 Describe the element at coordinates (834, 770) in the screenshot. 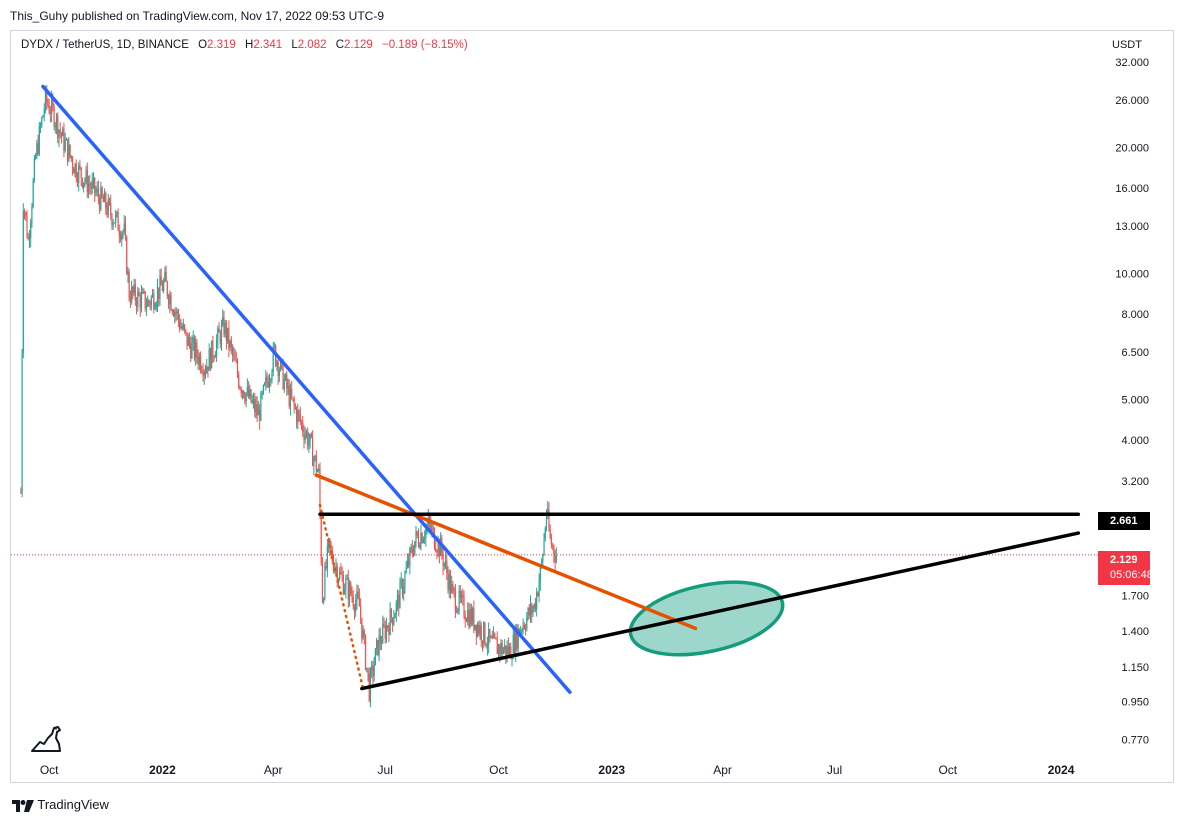

I see `x-tick-label: Jul` at that location.